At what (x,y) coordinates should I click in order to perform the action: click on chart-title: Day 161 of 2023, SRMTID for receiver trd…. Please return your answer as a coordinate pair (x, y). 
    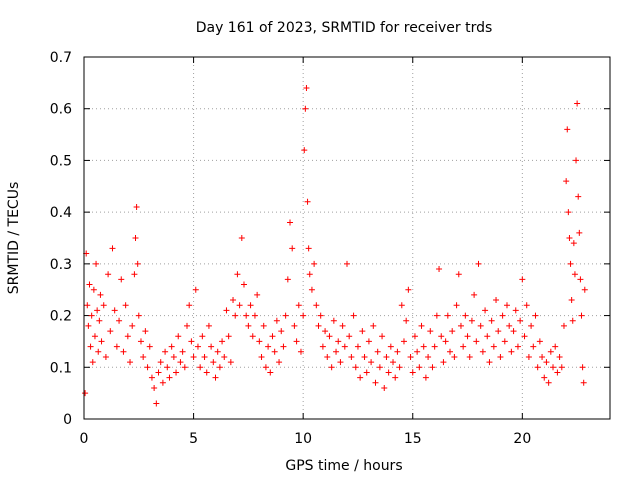
    Looking at the image, I should click on (344, 28).